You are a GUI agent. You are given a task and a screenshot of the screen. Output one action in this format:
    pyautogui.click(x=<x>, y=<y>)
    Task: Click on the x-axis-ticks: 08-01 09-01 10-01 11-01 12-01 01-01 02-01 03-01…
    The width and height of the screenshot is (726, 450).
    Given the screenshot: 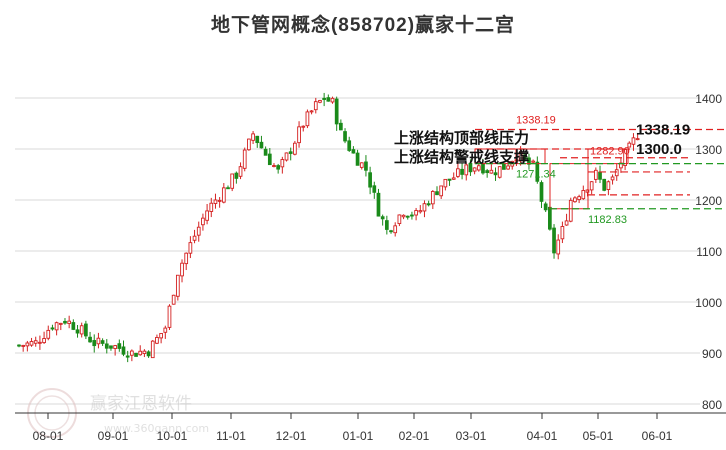 What is the action you would take?
    pyautogui.click(x=353, y=428)
    